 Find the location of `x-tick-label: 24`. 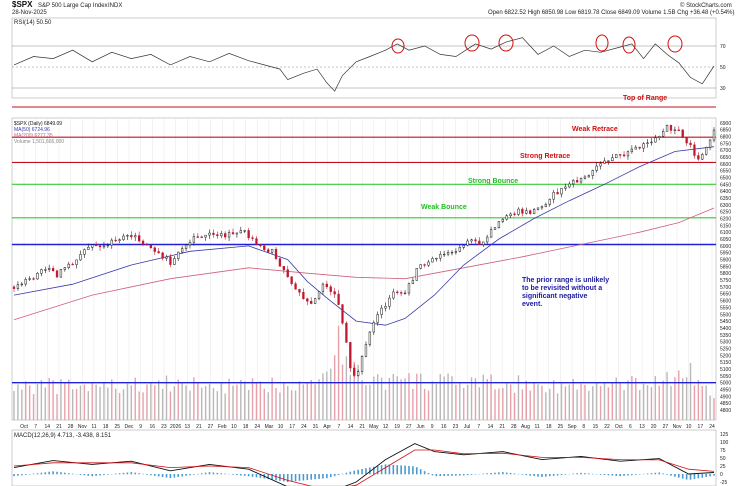

x-tick-label: 24 is located at coordinates (257, 427).